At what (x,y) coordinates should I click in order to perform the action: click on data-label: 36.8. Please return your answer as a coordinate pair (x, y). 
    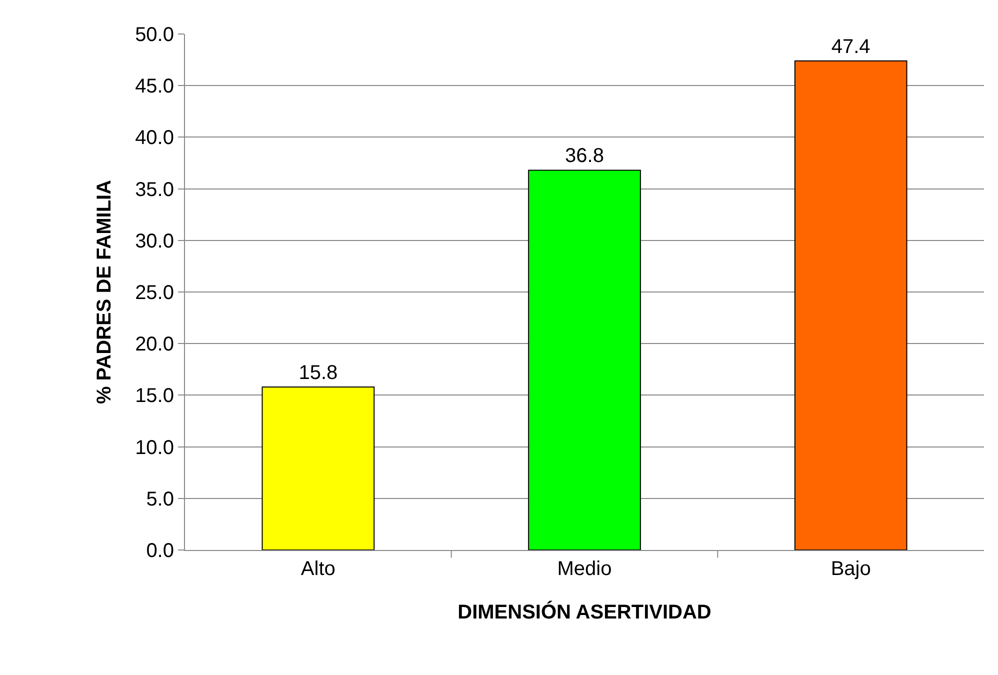
    Looking at the image, I should click on (584, 156).